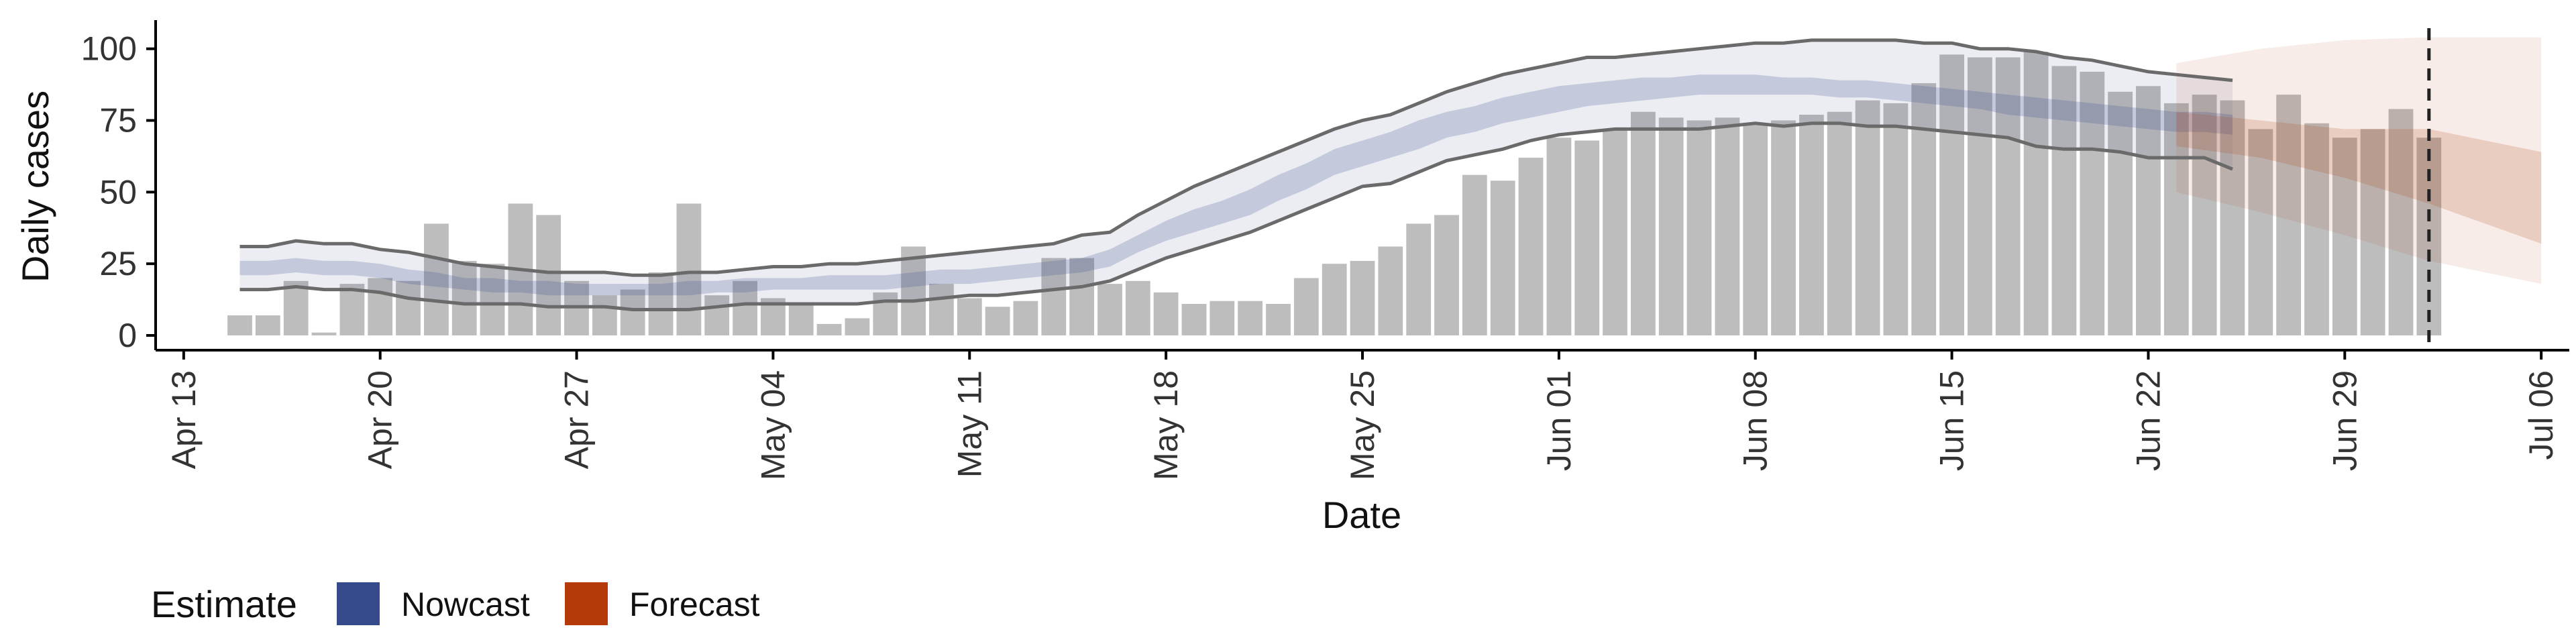  What do you see at coordinates (184, 419) in the screenshot?
I see `x-tick-label: Apr 13` at bounding box center [184, 419].